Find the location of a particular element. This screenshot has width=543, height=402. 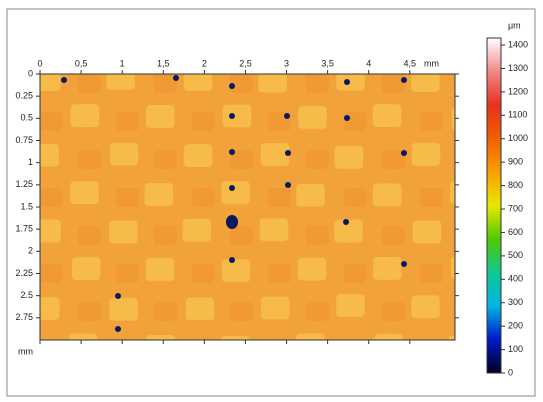

x-tick-label: 1 is located at coordinates (122, 63).